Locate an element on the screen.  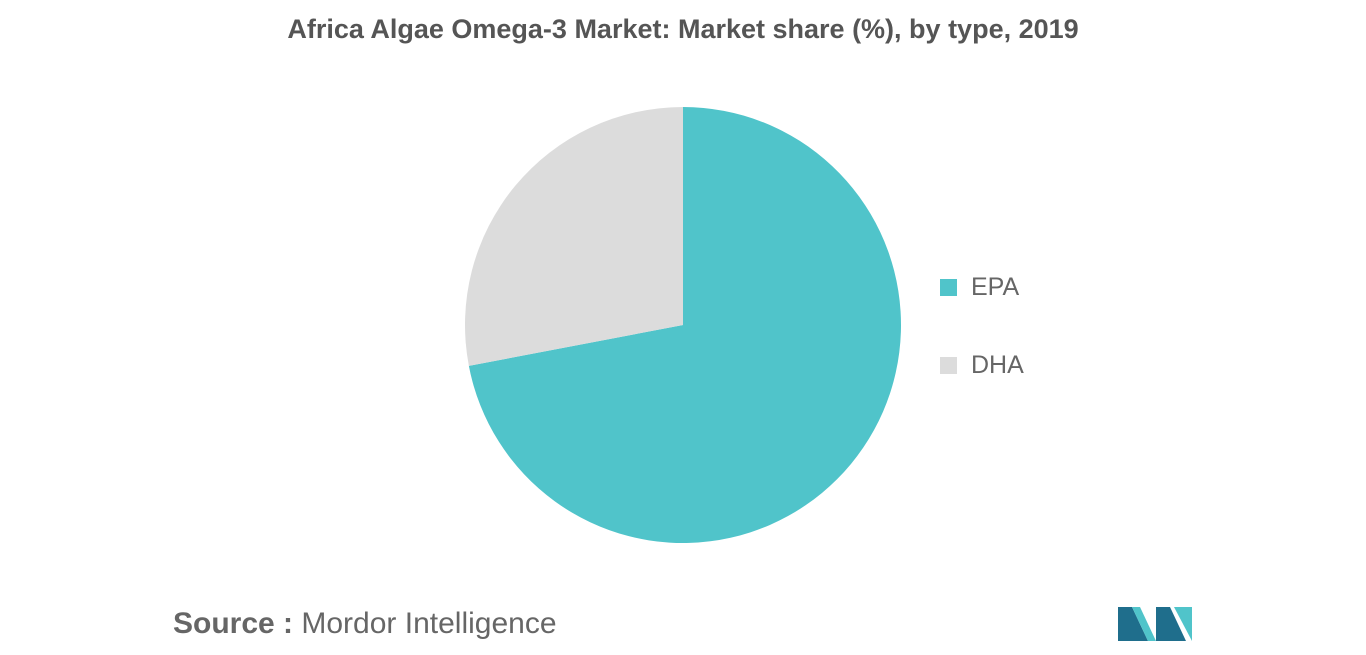
legend-label-dha: DHA is located at coordinates (997, 364).